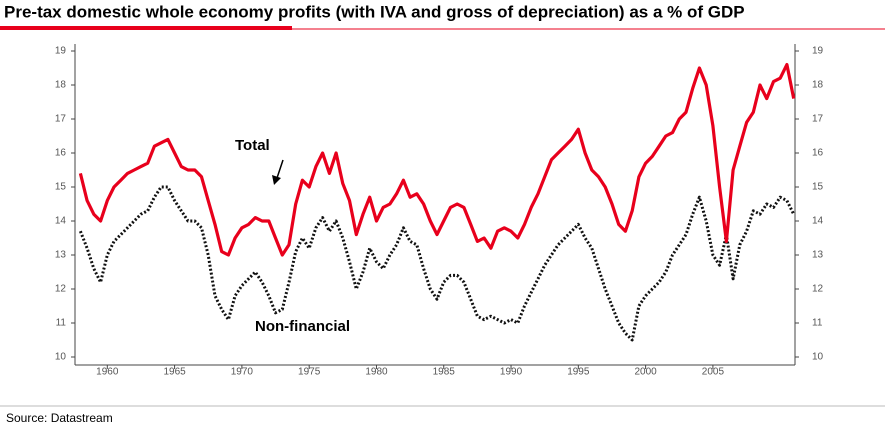 Image resolution: width=885 pixels, height=428 pixels. I want to click on y2-tick-label: 15, so click(818, 187).